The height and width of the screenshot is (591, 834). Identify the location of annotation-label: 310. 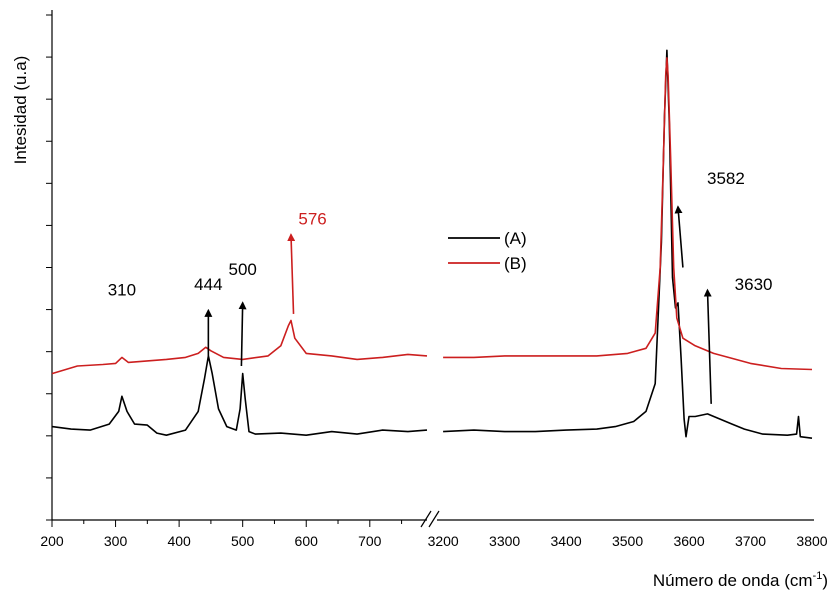
(122, 289).